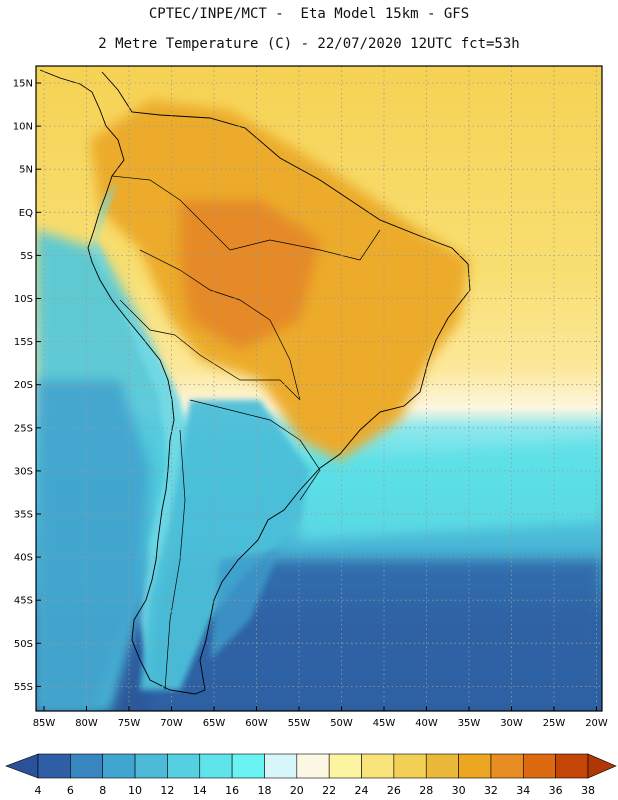 This screenshot has height=800, width=618. What do you see at coordinates (171, 723) in the screenshot?
I see `lon-label: 70W` at bounding box center [171, 723].